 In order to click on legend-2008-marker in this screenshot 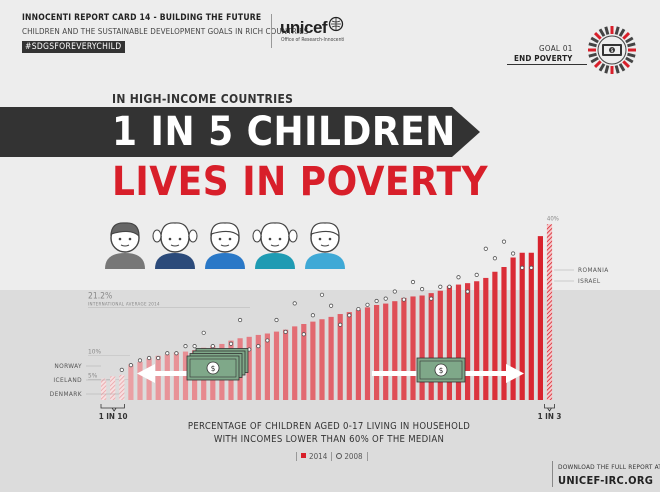, I will do `click(339, 456)`.